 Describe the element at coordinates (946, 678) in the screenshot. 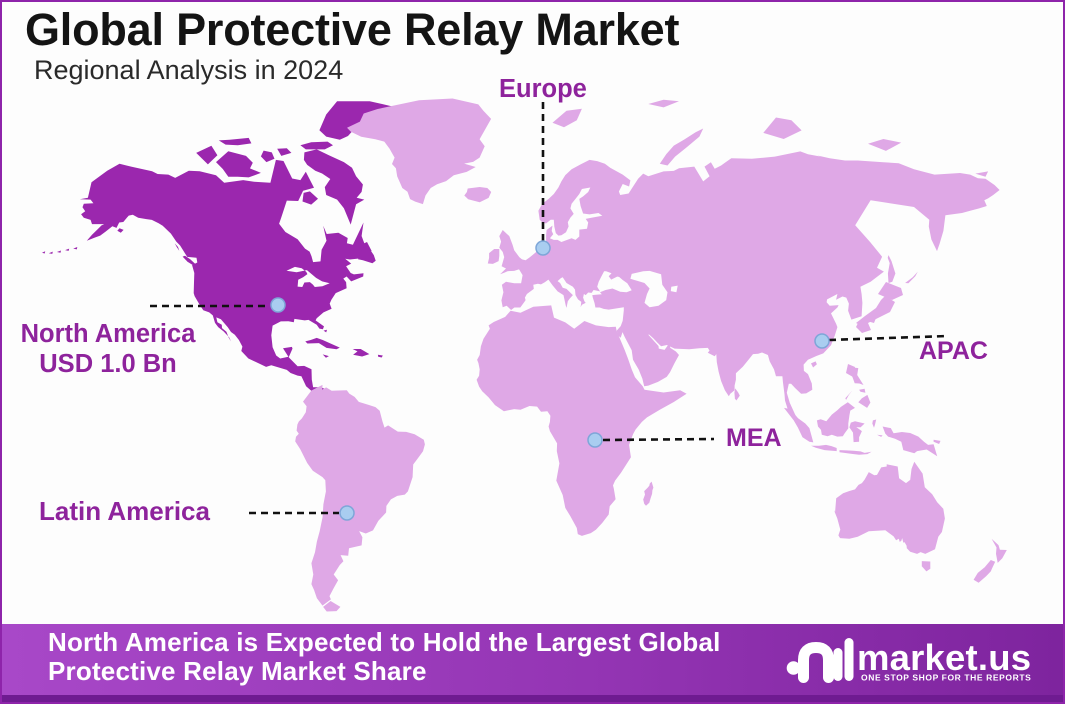

I see `svg-text: ONE STOP SHOP FOR THE REPORTS` at that location.